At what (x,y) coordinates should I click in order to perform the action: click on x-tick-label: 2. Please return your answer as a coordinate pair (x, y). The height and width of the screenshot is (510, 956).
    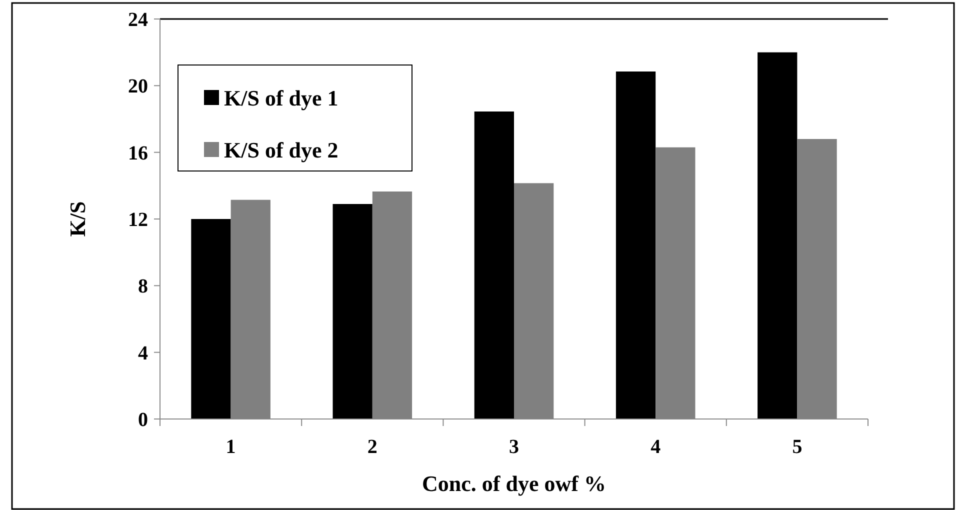
    Looking at the image, I should click on (372, 447).